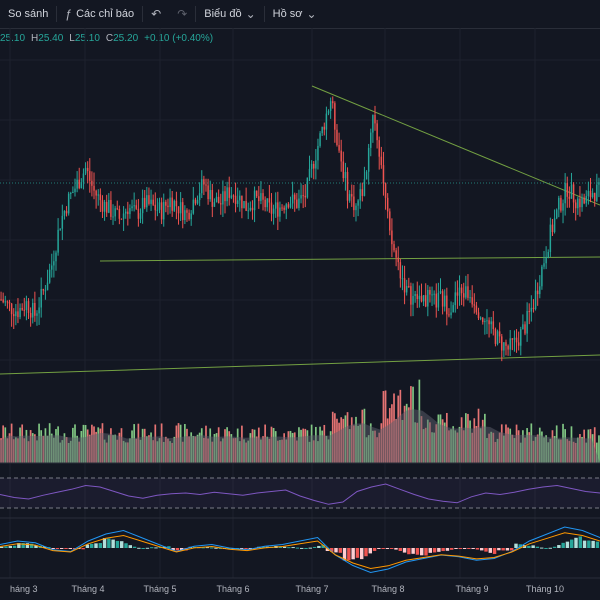 The width and height of the screenshot is (600, 600). I want to click on profile-menu-label: Hồ sơ, so click(287, 14).